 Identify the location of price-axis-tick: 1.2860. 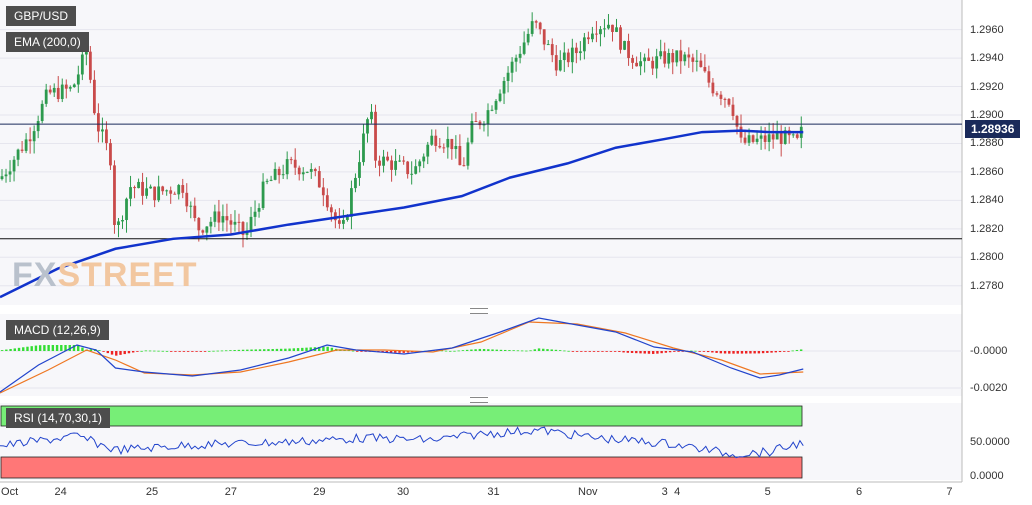
(987, 171).